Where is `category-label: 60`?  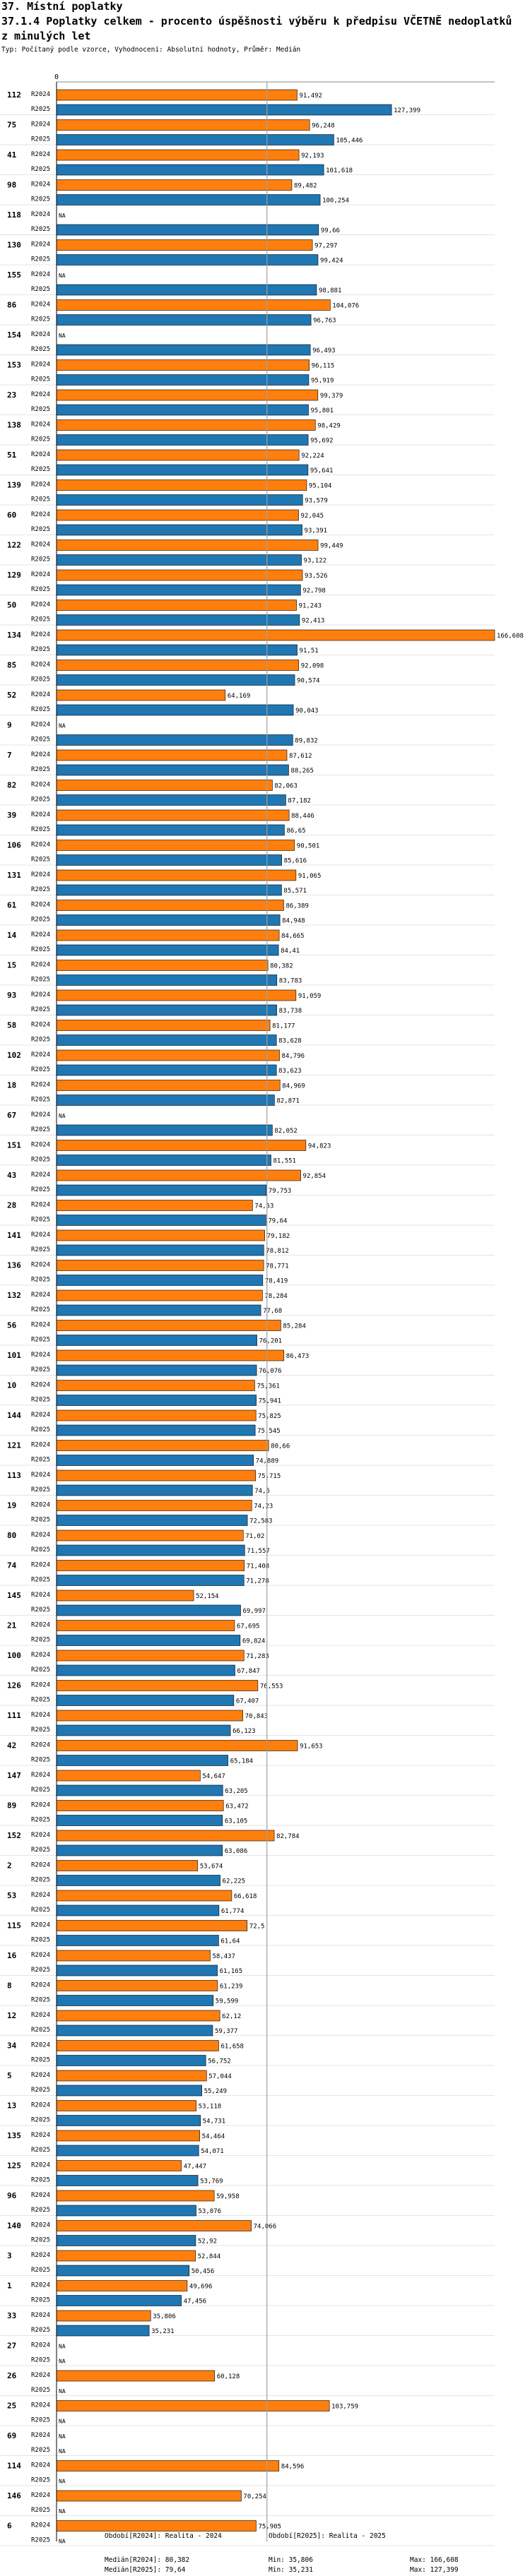 category-label: 60 is located at coordinates (11, 515).